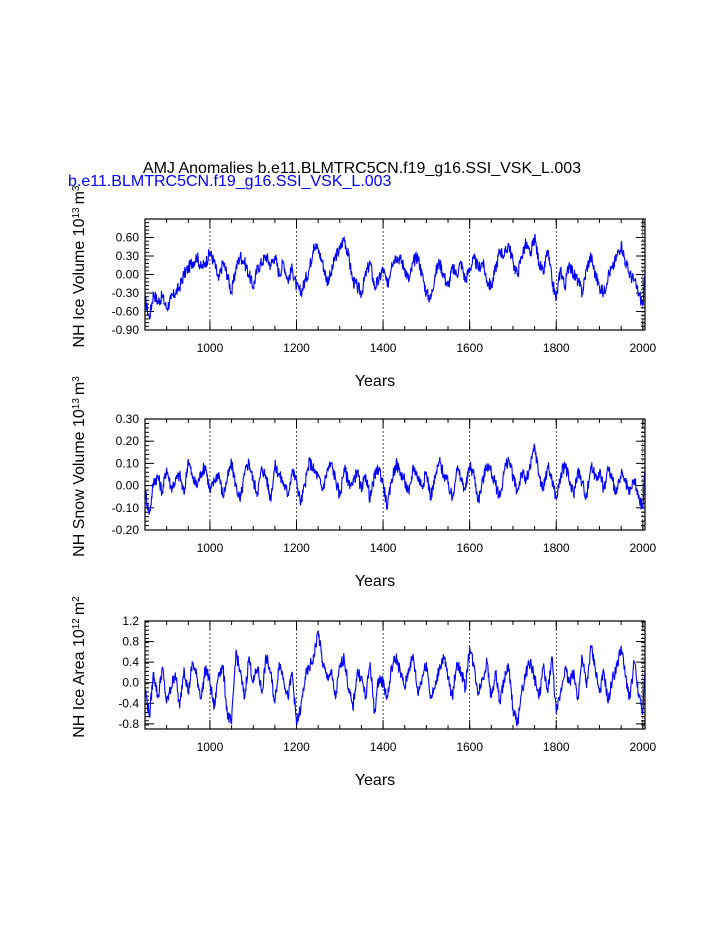 The image size is (723, 935). Describe the element at coordinates (128, 724) in the screenshot. I see `ice-area-ytick-label--0.8: -0.8` at that location.